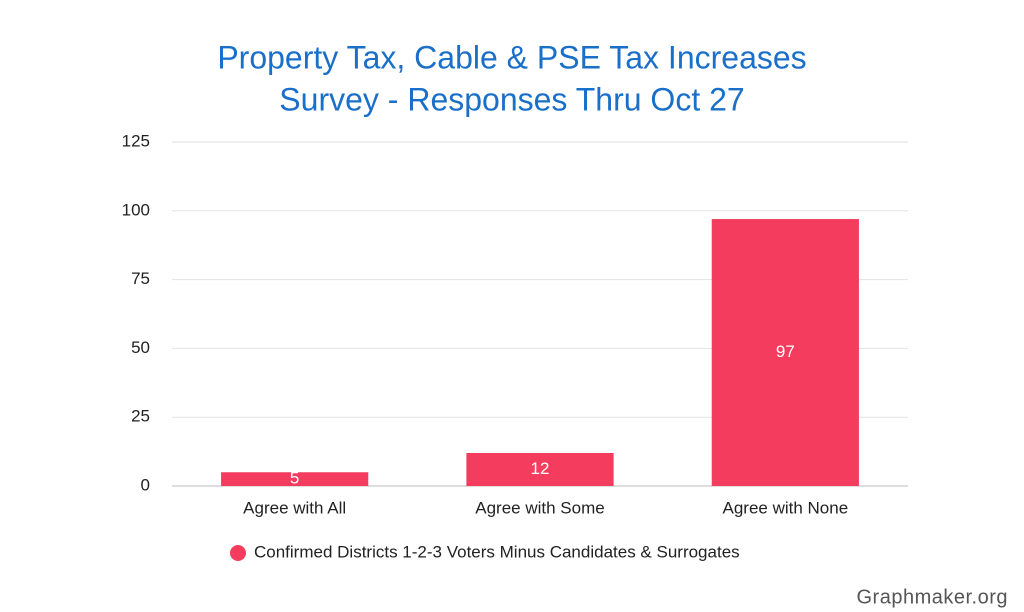 Image resolution: width=1024 pixels, height=612 pixels. I want to click on x-tick-label: Agree with None, so click(785, 507).